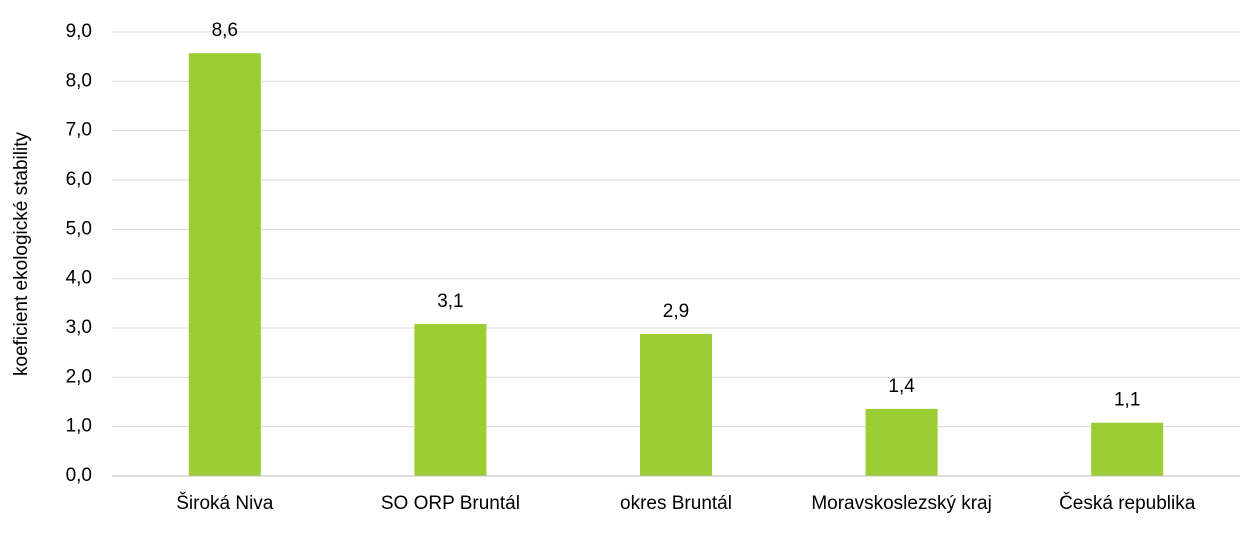 The width and height of the screenshot is (1242, 543). Describe the element at coordinates (225, 503) in the screenshot. I see `x-tick-label: Široká Niva` at that location.